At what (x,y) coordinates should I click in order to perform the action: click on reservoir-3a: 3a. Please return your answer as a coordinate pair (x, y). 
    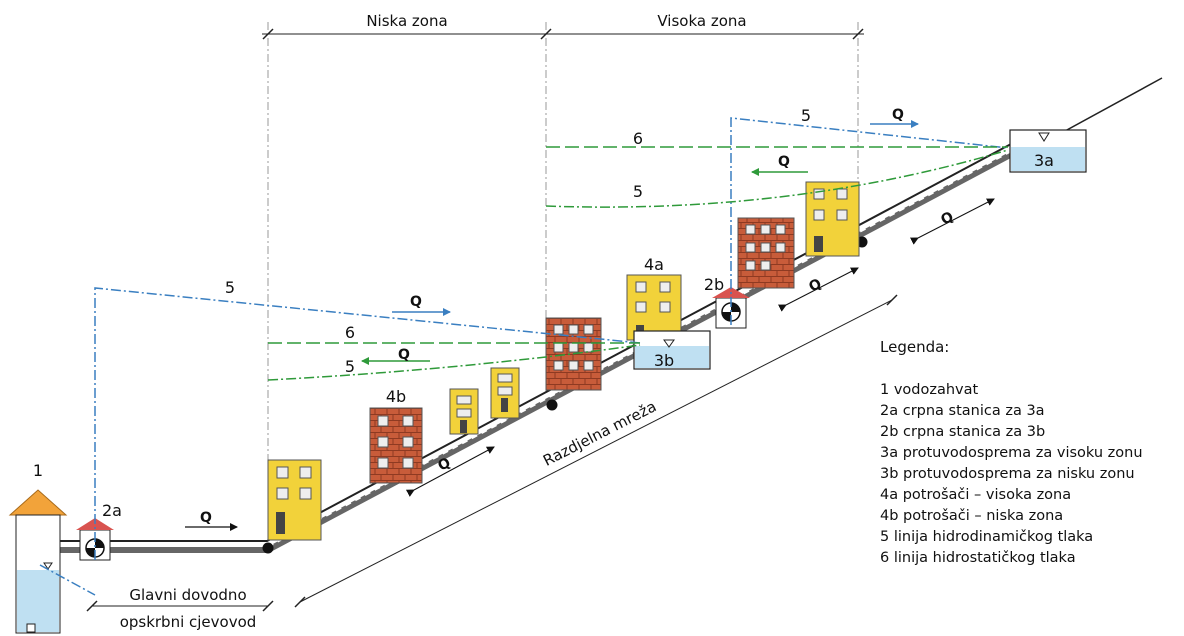
    Looking at the image, I should click on (1048, 151).